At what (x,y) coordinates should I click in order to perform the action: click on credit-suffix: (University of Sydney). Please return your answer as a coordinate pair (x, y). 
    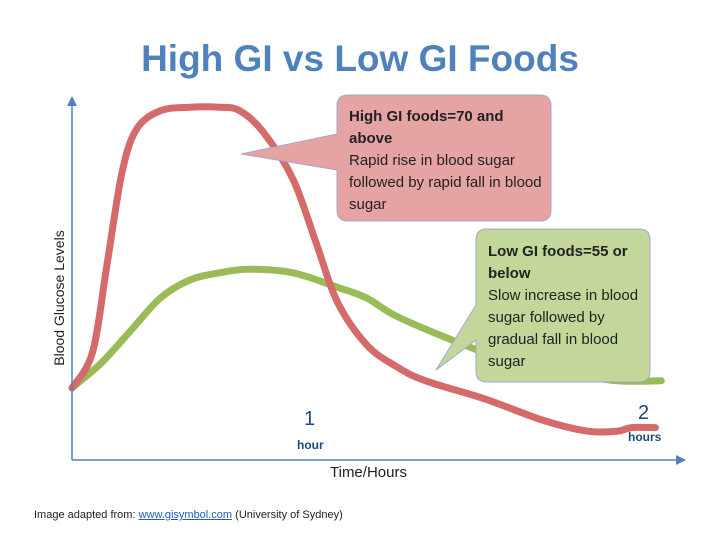
    Looking at the image, I should click on (287, 515).